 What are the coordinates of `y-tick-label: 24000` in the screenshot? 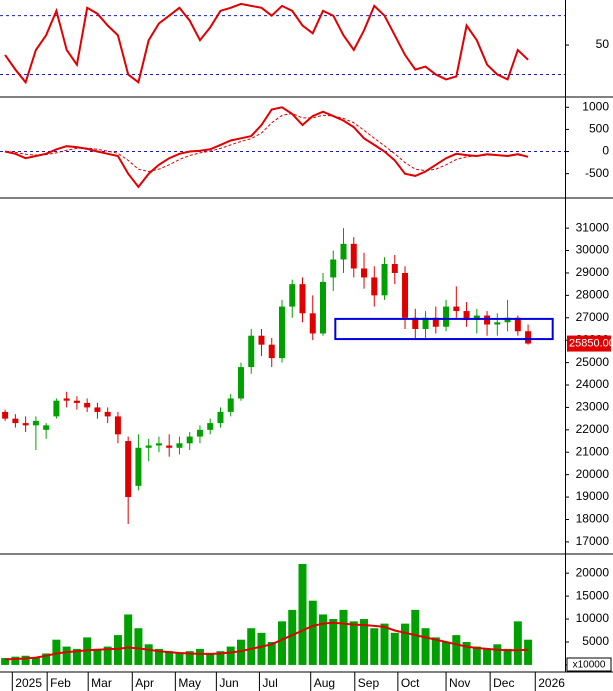 It's located at (593, 384).